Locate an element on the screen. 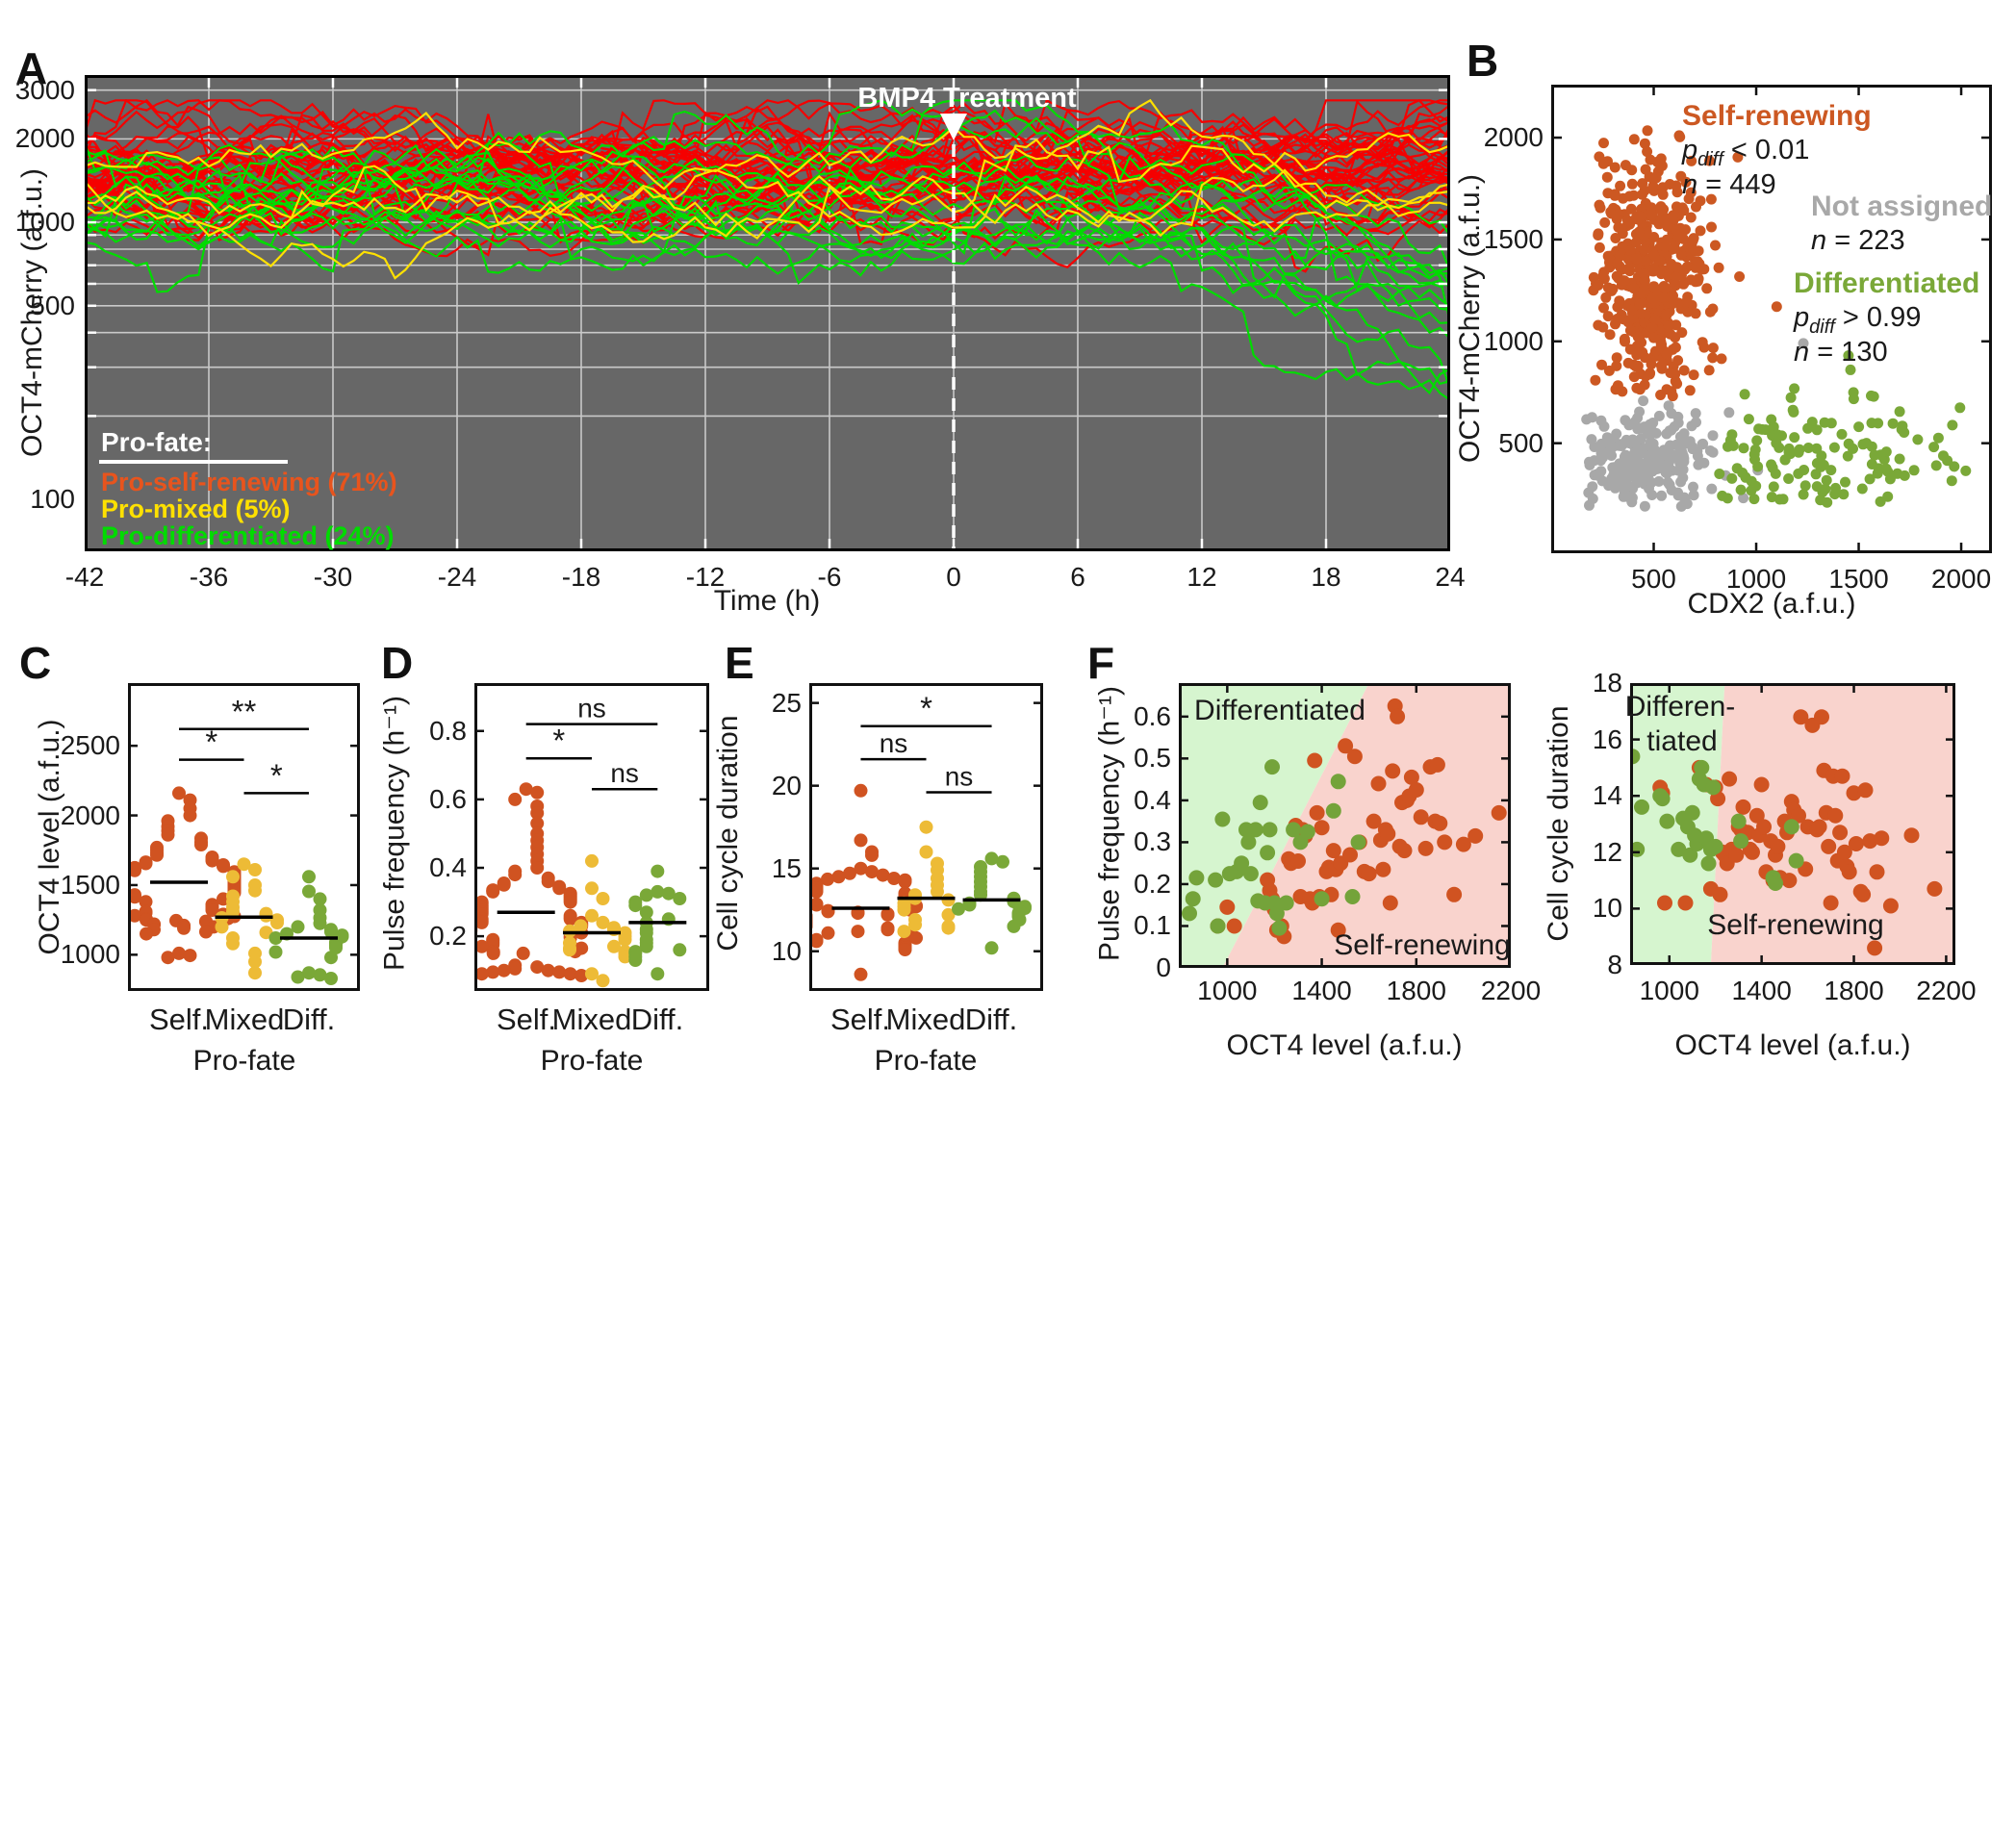 The image size is (2016, 1828). panel_d-ytick: 0.4 is located at coordinates (448, 867).